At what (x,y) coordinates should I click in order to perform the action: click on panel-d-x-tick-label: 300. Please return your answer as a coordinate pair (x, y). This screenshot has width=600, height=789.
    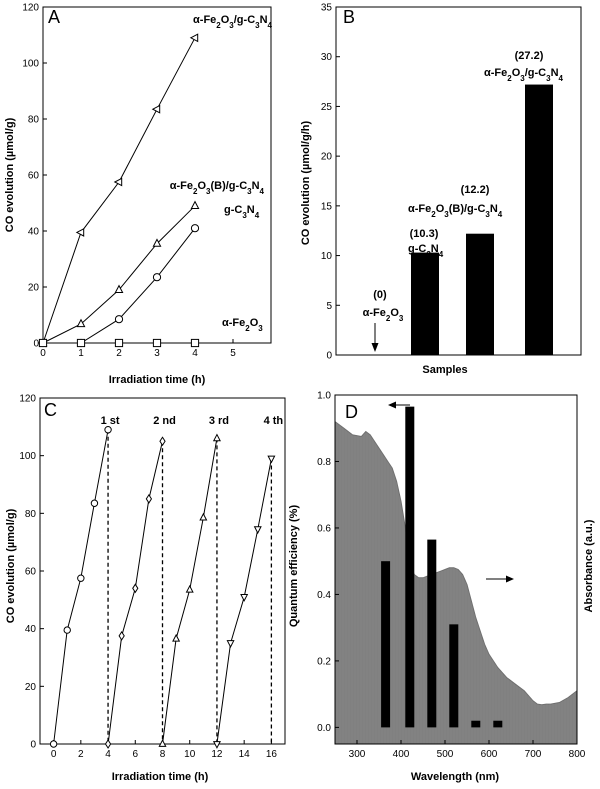
    Looking at the image, I should click on (357, 754).